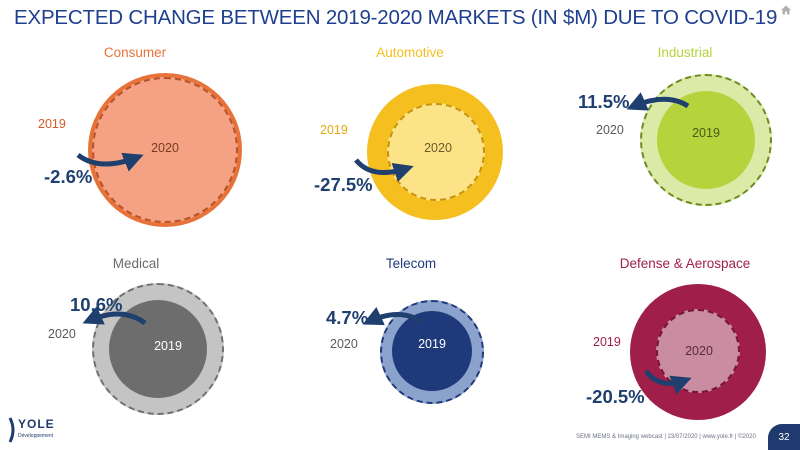 The width and height of the screenshot is (800, 450). Describe the element at coordinates (168, 346) in the screenshot. I see `year-label-2019-medical: 2019` at that location.